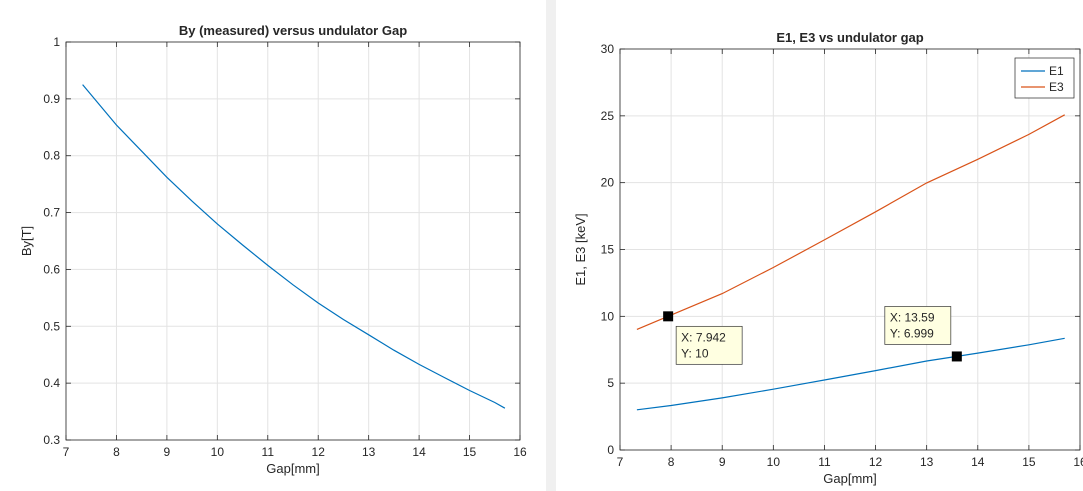 This screenshot has height=491, width=1083. Describe the element at coordinates (608, 183) in the screenshot. I see `y-tick-label: 20` at that location.